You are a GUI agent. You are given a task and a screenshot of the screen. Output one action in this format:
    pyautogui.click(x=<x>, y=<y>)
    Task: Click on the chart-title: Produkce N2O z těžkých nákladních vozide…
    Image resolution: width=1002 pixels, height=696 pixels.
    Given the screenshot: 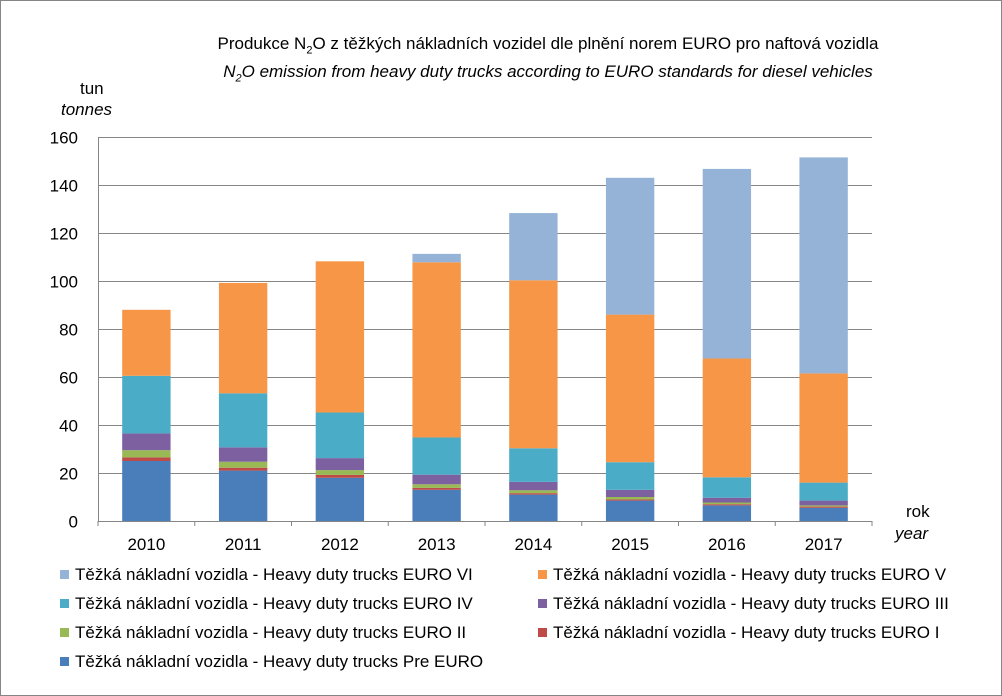 What is the action you would take?
    pyautogui.click(x=548, y=61)
    